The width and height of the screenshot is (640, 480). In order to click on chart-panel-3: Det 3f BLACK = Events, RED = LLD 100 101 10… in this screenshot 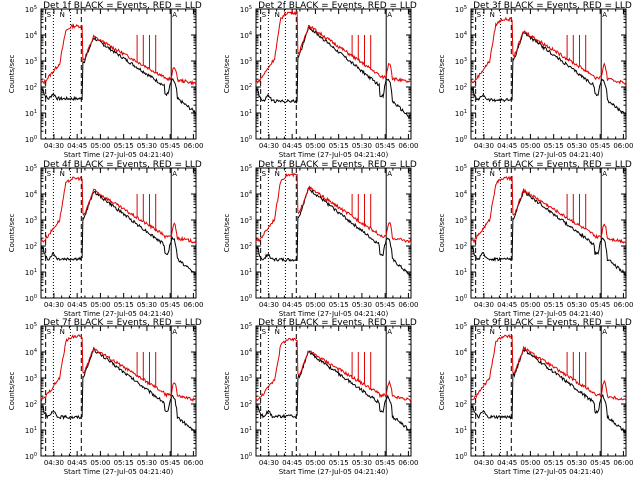, I will do `click(536, 80)`.